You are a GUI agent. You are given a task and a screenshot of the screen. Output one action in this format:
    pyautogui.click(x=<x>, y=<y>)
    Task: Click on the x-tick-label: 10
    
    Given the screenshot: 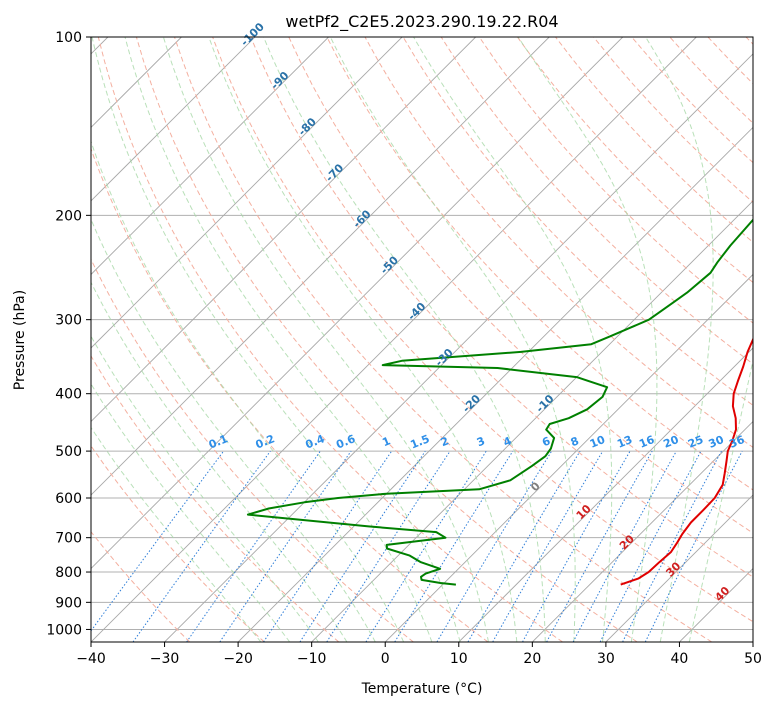 What is the action you would take?
    pyautogui.click(x=459, y=659)
    